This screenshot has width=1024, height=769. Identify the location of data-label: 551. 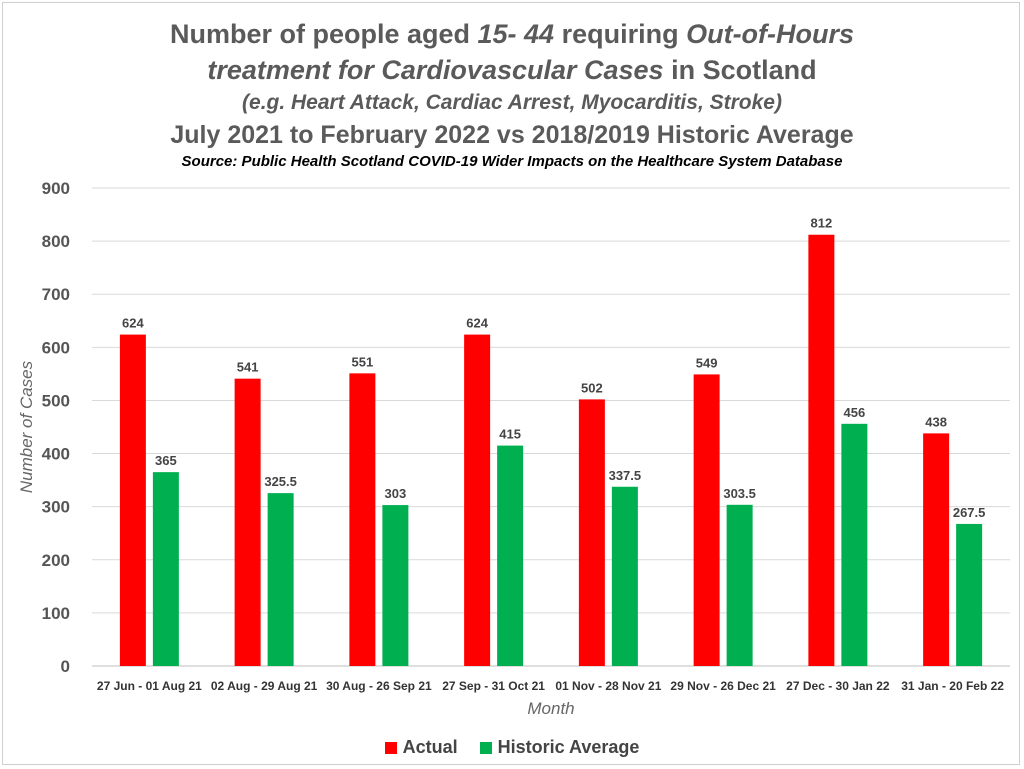
(363, 361).